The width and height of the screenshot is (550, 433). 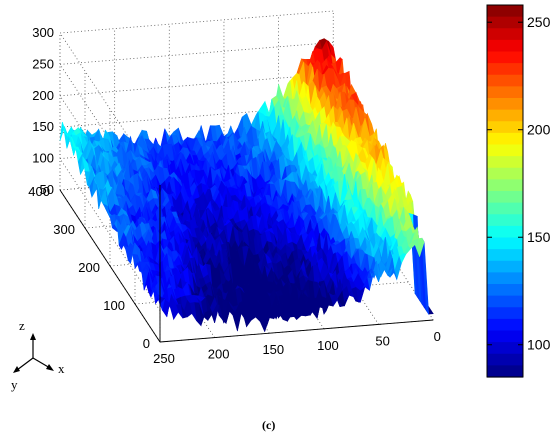 I want to click on triad-z-label: z, so click(x=22, y=325).